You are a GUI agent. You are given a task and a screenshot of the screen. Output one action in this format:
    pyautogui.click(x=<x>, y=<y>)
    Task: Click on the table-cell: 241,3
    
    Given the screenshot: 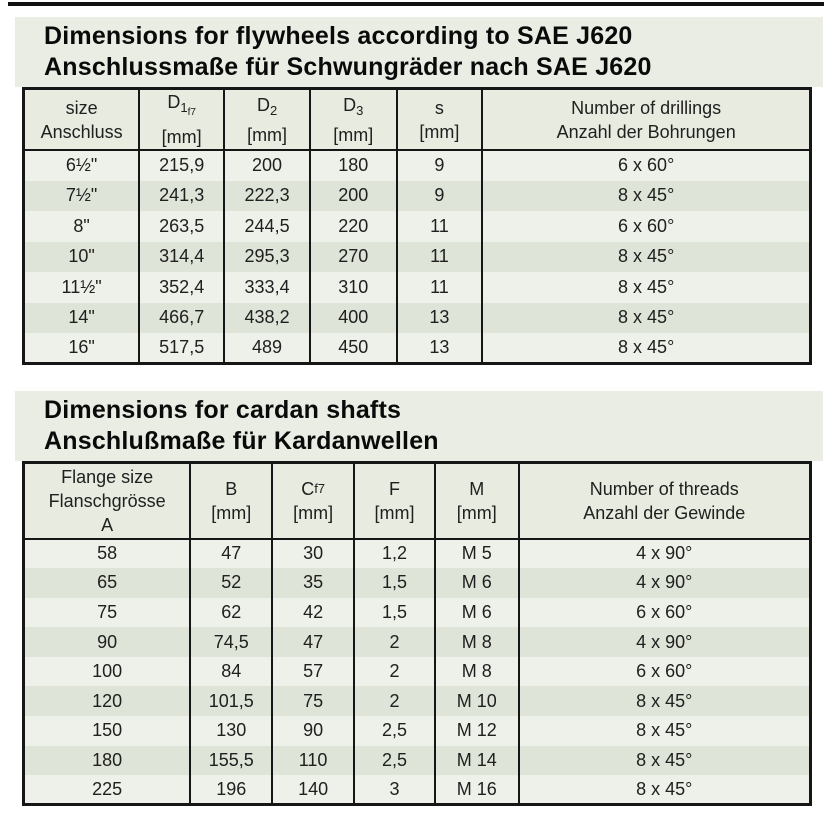 What is the action you would take?
    pyautogui.click(x=181, y=195)
    